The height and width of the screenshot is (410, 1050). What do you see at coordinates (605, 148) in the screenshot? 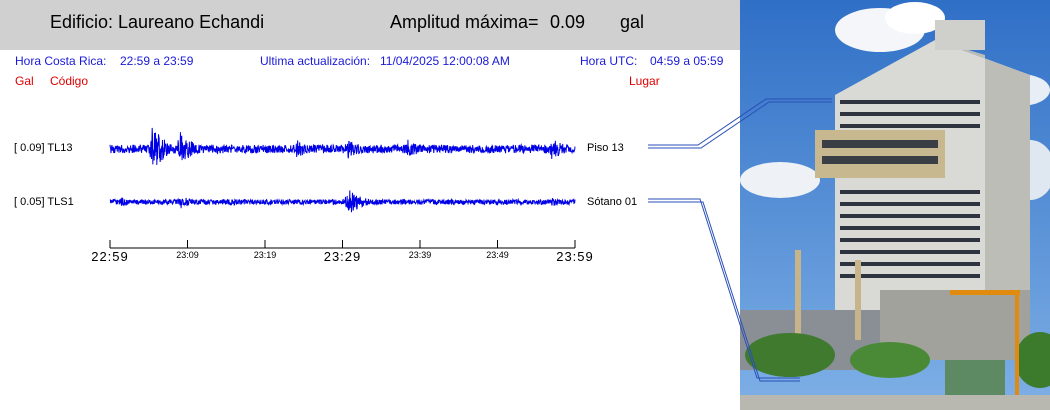
I see `location-label-piso13: Piso 13` at bounding box center [605, 148].